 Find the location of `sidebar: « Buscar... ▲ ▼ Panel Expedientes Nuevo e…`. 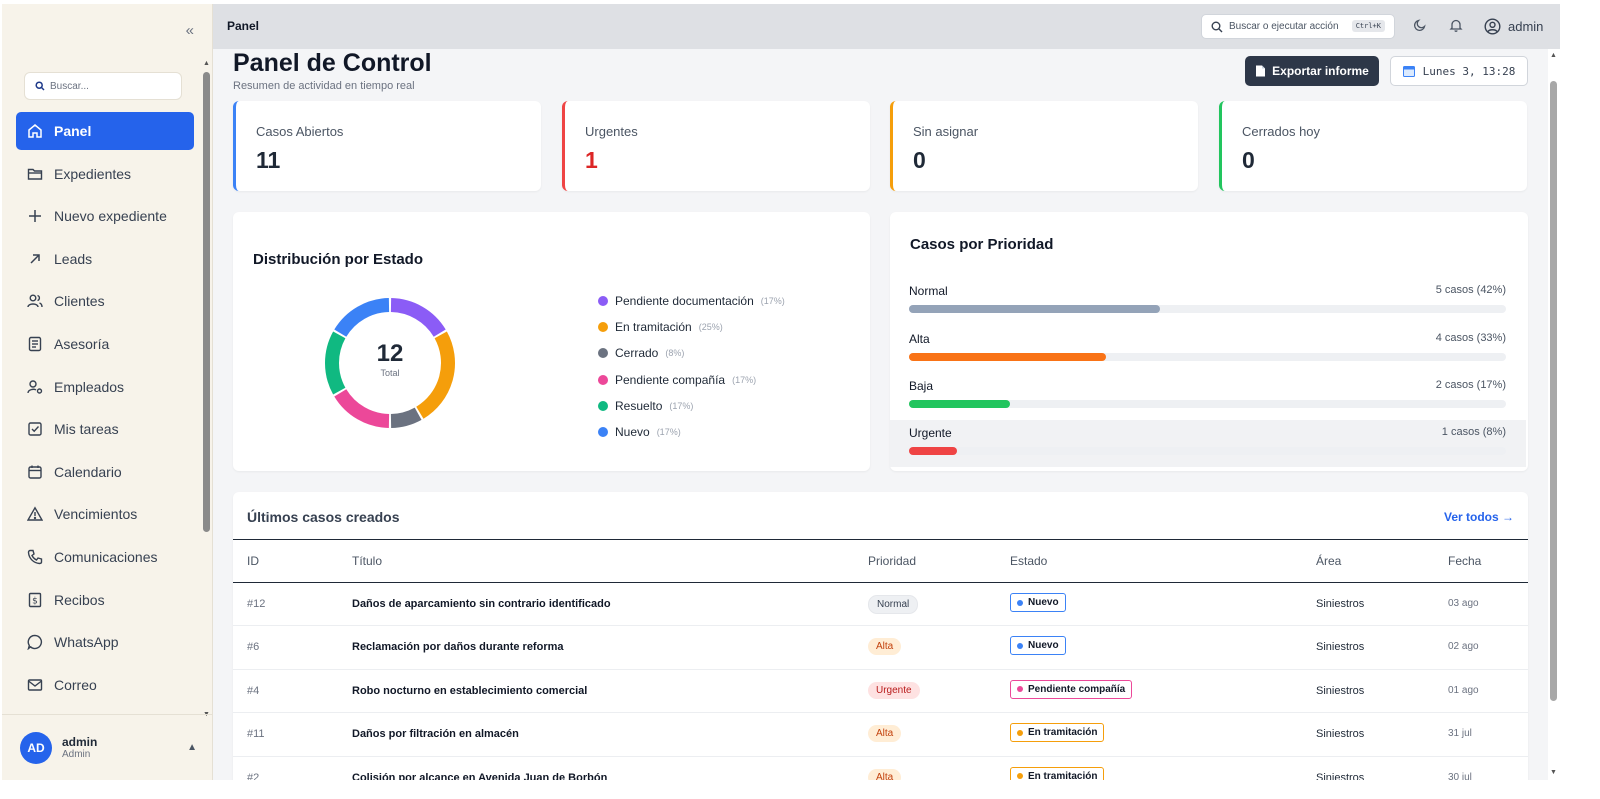

sidebar: « Buscar... ▲ ▼ Panel Expedientes Nuevo e… is located at coordinates (107, 392).